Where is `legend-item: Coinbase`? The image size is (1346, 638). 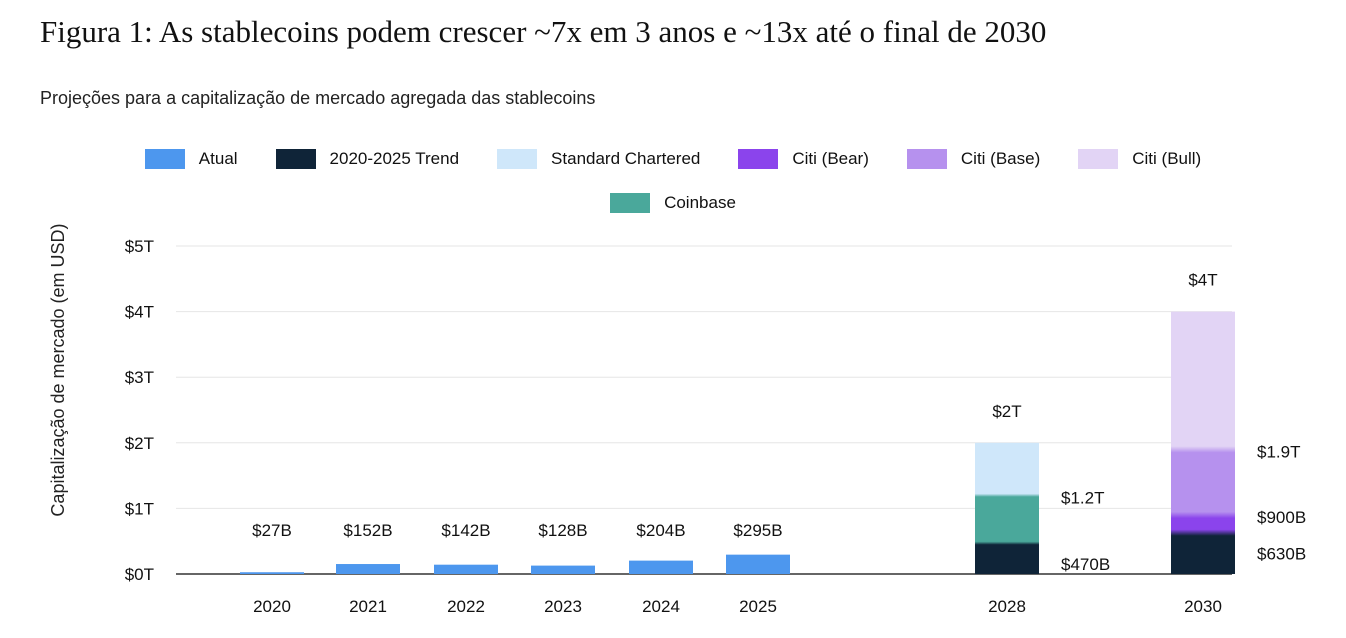 legend-item: Coinbase is located at coordinates (673, 203).